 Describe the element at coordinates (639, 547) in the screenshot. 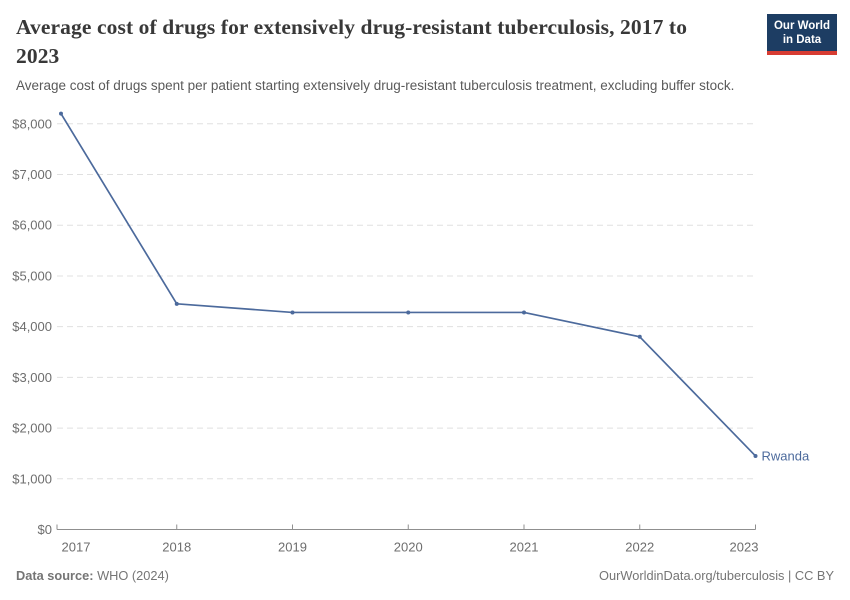

I see `x-tick-label: 2022` at that location.